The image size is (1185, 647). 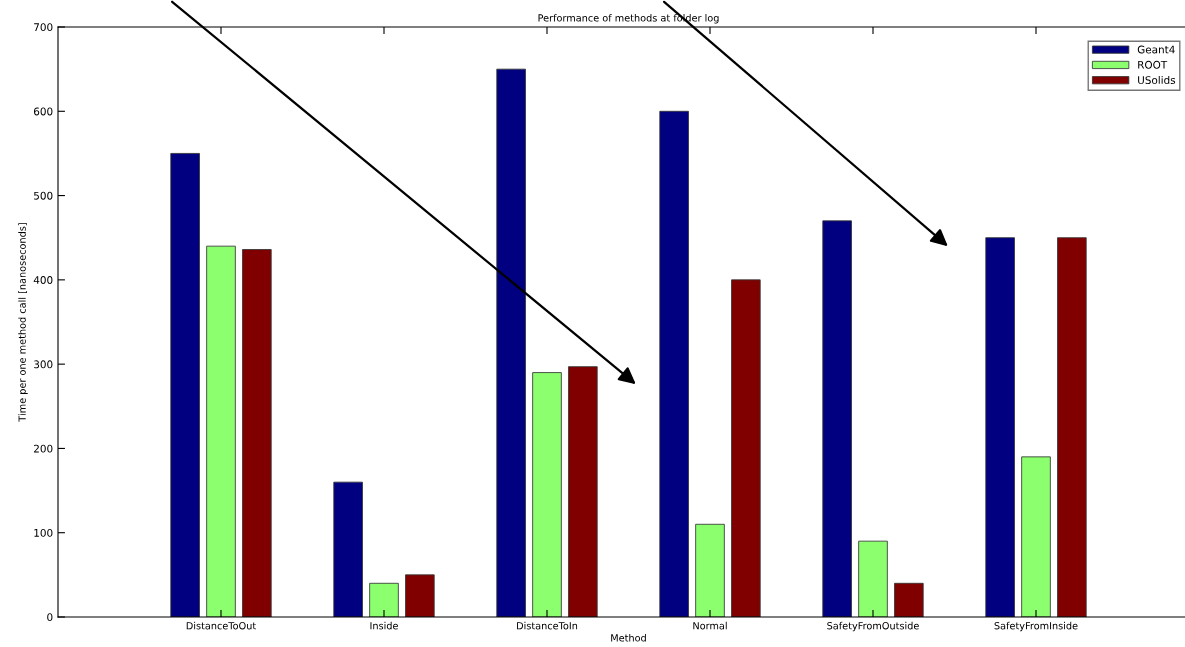 What do you see at coordinates (50, 617) in the screenshot?
I see `y-tick-label: 0` at bounding box center [50, 617].